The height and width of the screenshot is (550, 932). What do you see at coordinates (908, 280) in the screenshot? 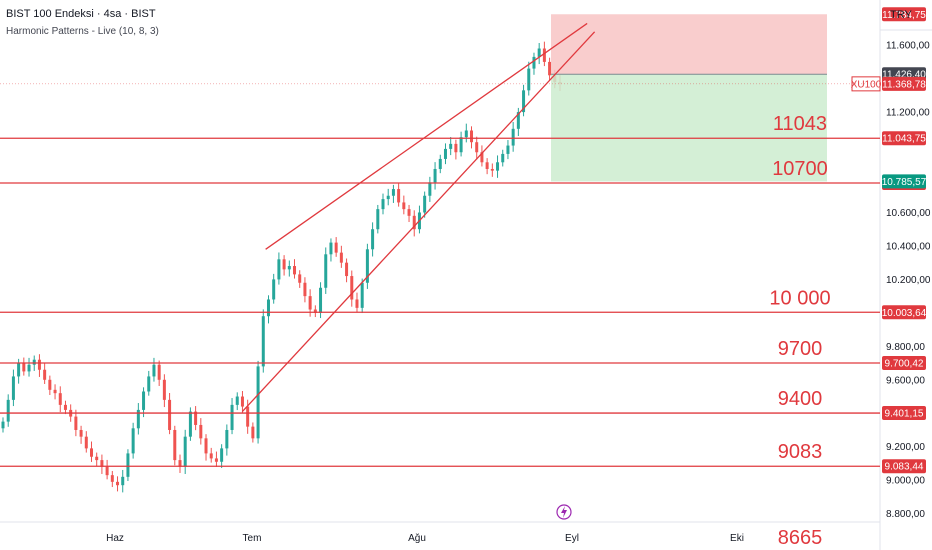
I see `price-tick-label: 10.200,00` at bounding box center [908, 280].